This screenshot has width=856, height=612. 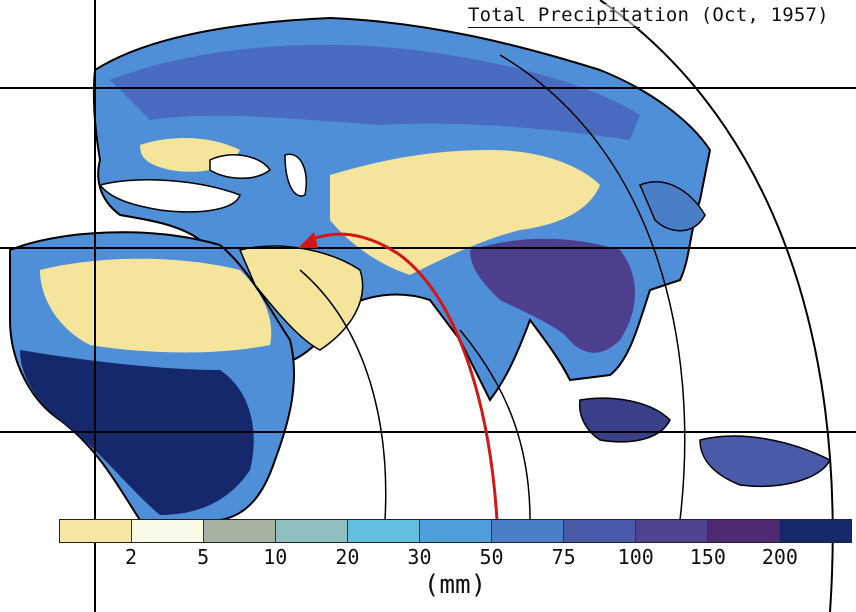 I want to click on central-asia-dry-region, so click(x=465, y=212).